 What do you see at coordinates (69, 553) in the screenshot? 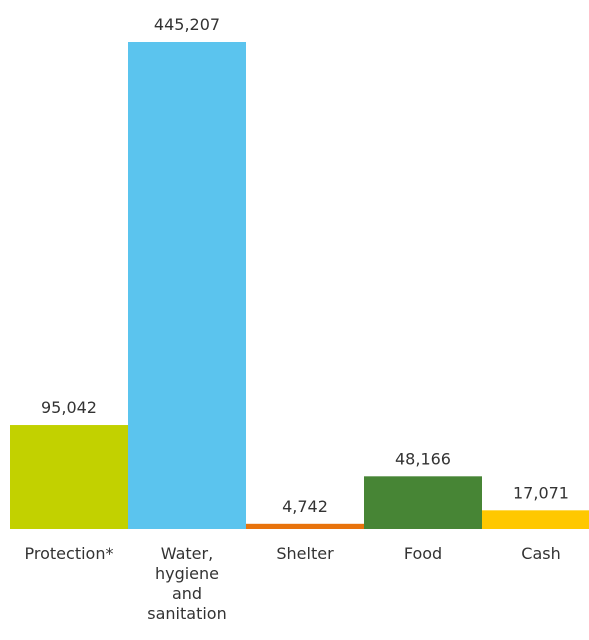
I see `category-label-0-line-0: Protection*` at bounding box center [69, 553].